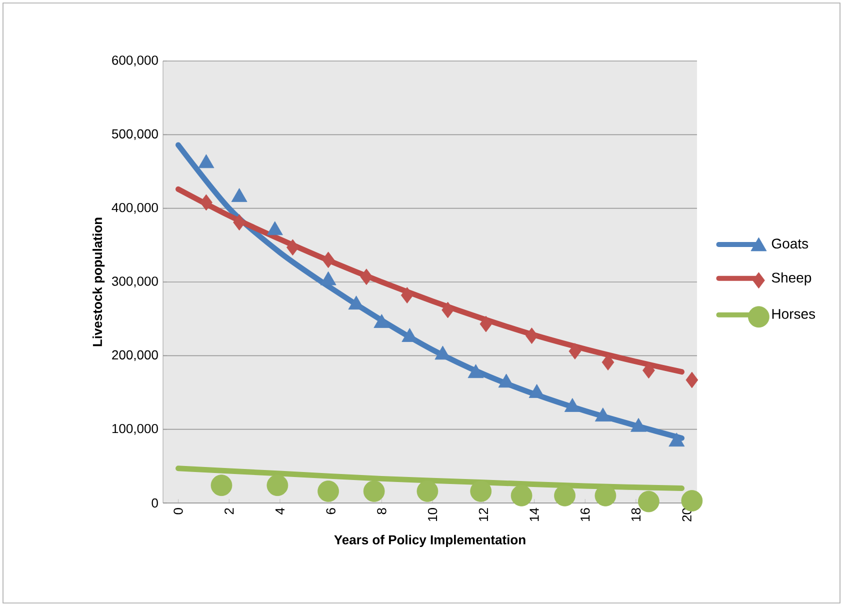  What do you see at coordinates (483, 515) in the screenshot?
I see `x-tick-label: 12` at bounding box center [483, 515].